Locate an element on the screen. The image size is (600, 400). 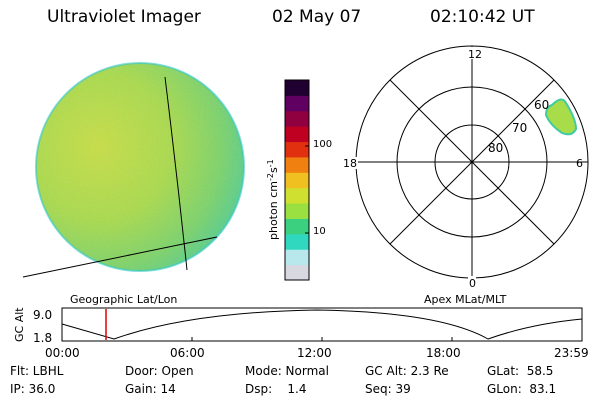
observation-date: 02 May 07 is located at coordinates (317, 17).